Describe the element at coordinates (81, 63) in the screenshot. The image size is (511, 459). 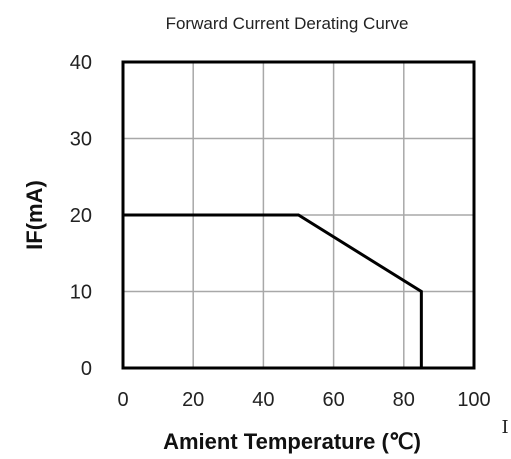
I see `y-tick-label-4: 40` at that location.